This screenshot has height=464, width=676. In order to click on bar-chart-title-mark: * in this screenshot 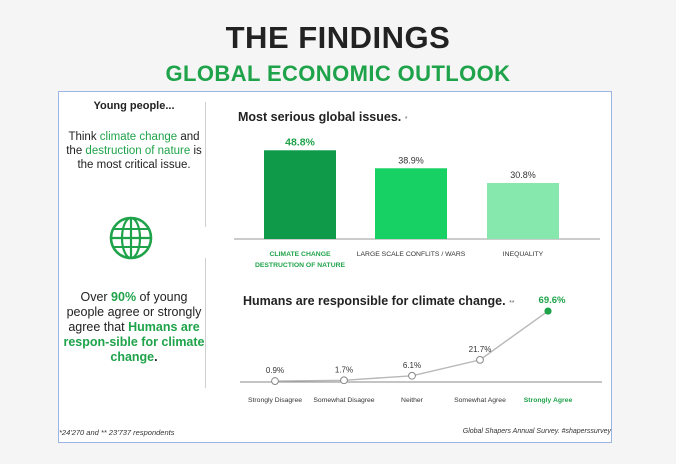, I will do `click(406, 119)`.